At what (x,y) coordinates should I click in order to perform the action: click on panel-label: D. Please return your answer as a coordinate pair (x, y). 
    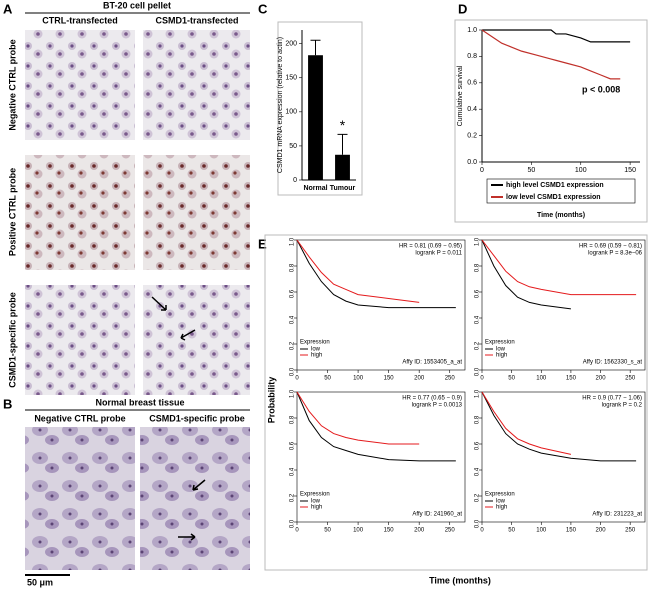
    Looking at the image, I should click on (462, 8).